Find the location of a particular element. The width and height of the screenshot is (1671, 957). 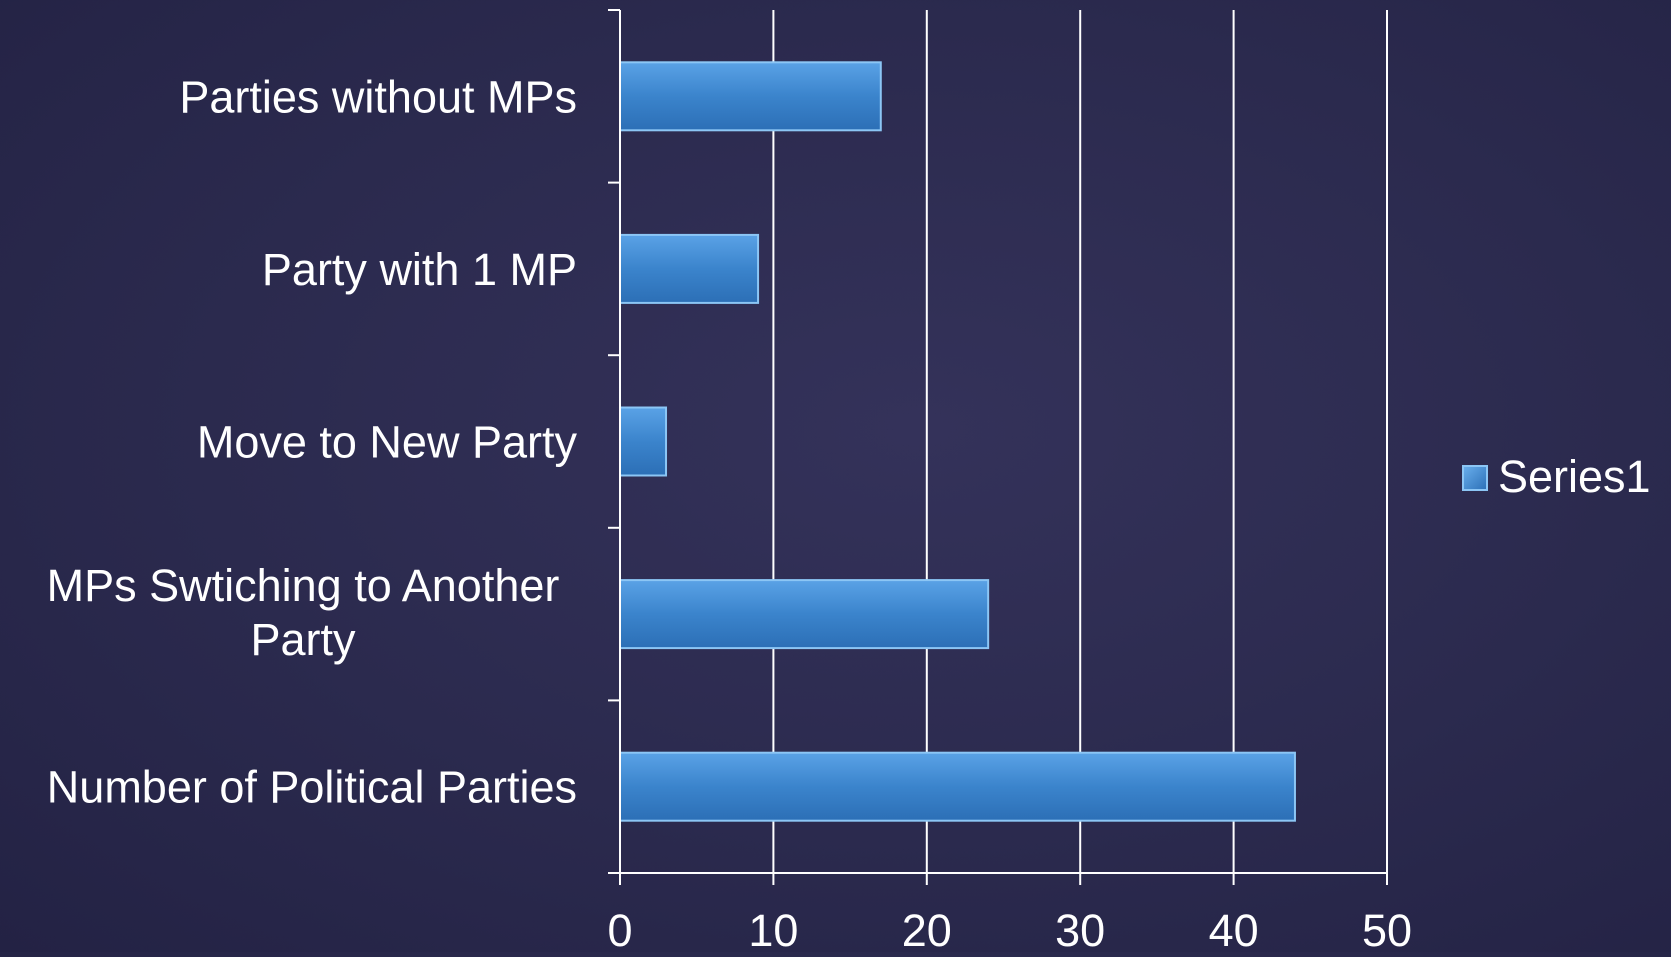

legend: Series1 is located at coordinates (1557, 476).